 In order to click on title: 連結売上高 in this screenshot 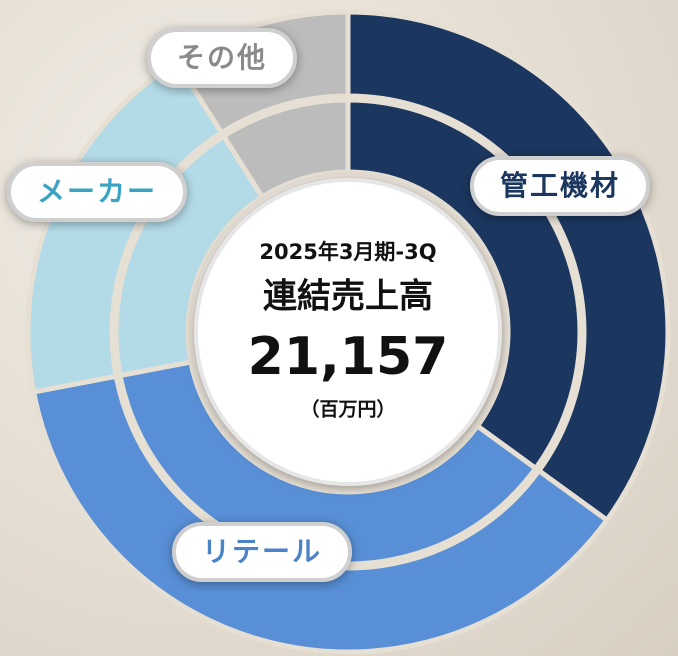, I will do `click(348, 297)`.